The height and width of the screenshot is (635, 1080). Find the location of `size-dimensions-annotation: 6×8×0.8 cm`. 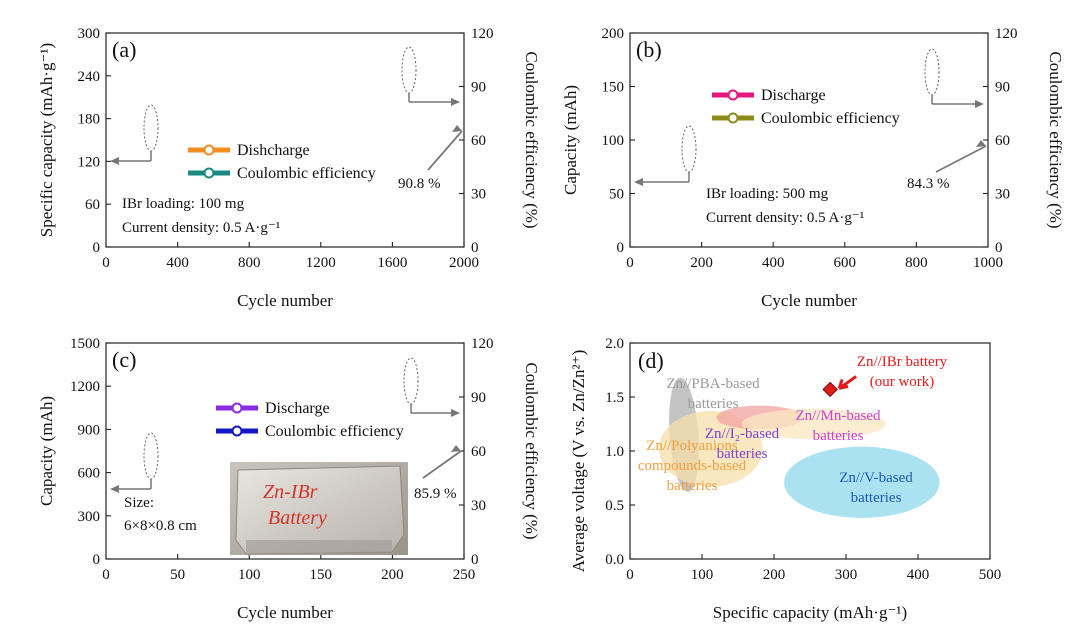

size-dimensions-annotation: 6×8×0.8 cm is located at coordinates (160, 526).